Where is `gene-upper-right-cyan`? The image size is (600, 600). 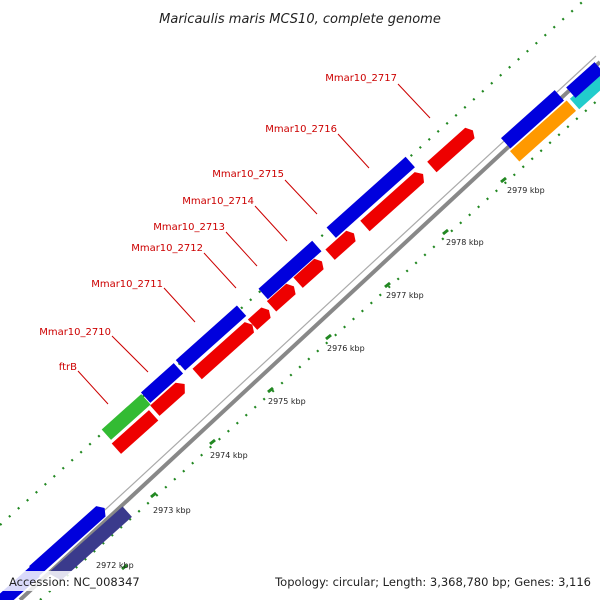
gene-upper-right-cyan is located at coordinates (584, 91).